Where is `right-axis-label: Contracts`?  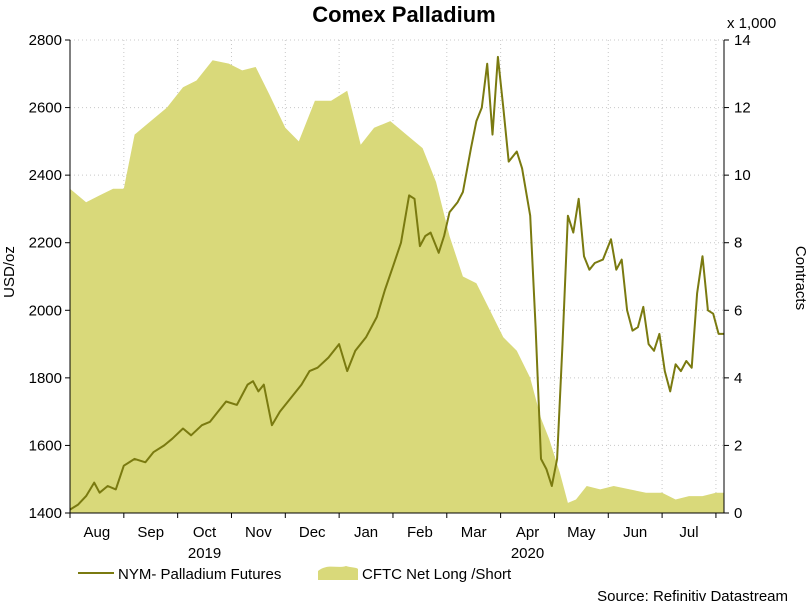
right-axis-label: Contracts is located at coordinates (800, 278).